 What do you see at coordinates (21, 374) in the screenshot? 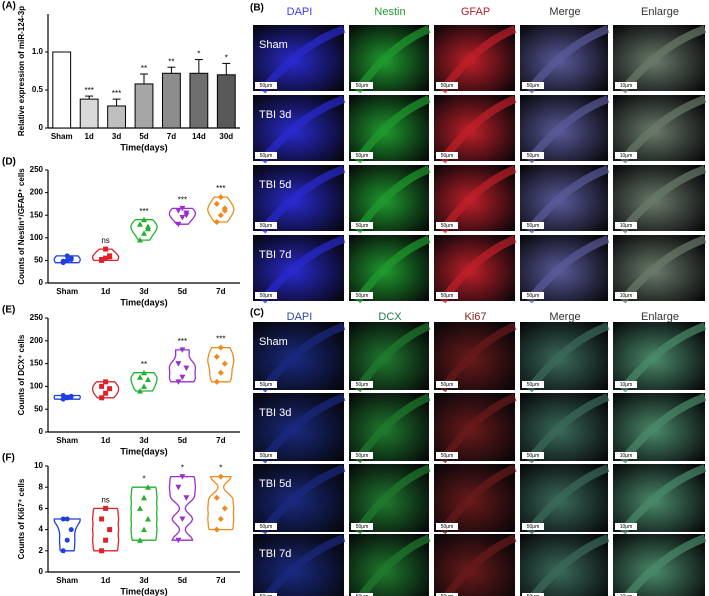
I see `y-axis-label: Counts of DCX⁺ cells` at bounding box center [21, 374].